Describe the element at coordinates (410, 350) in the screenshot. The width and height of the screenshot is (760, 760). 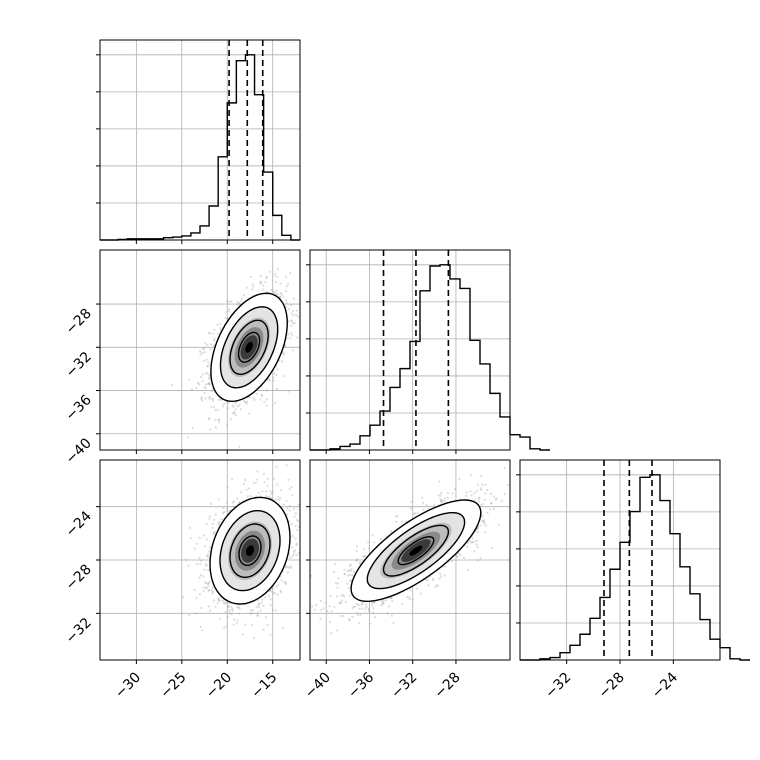
I see `panel-frame` at that location.